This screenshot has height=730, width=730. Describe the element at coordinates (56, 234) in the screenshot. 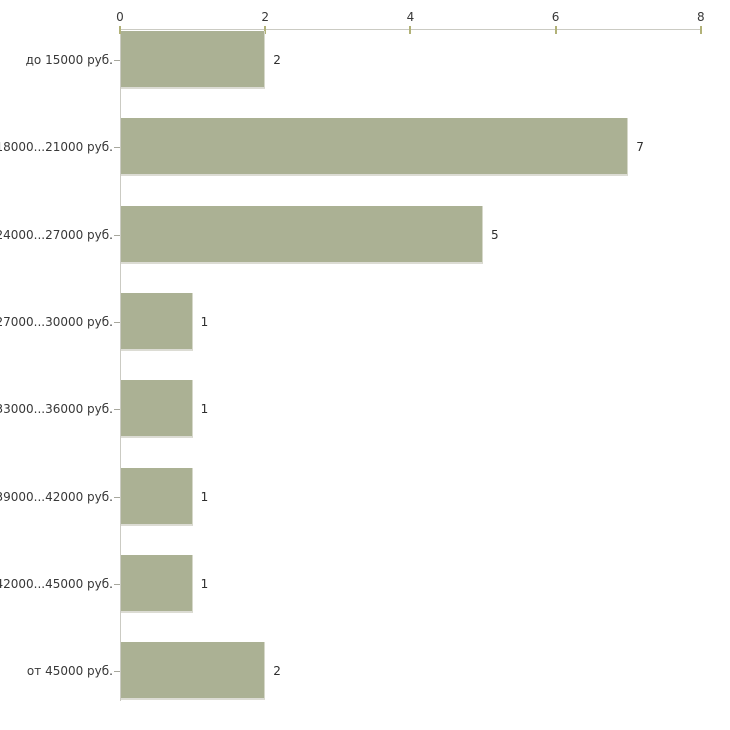

I see `category-label: 24000...27000 руб.` at that location.